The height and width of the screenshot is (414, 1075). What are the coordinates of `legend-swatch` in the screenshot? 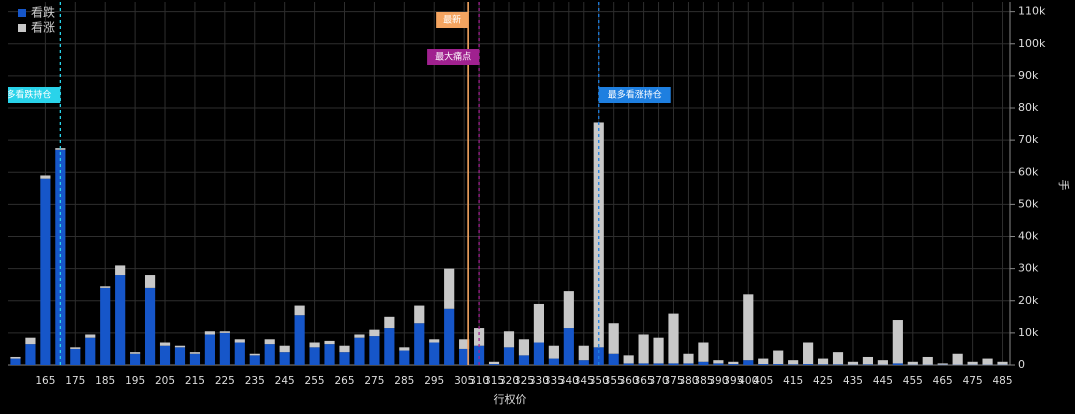 It's located at (22, 13).